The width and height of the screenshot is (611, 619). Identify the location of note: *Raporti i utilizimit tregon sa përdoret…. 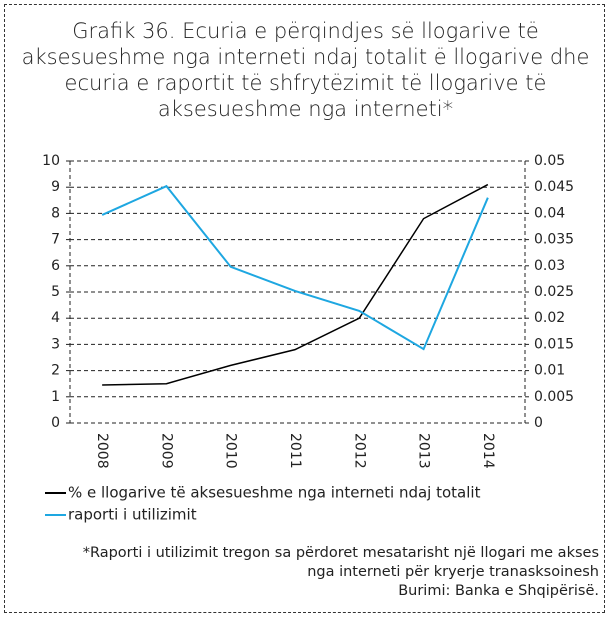
(340, 562).